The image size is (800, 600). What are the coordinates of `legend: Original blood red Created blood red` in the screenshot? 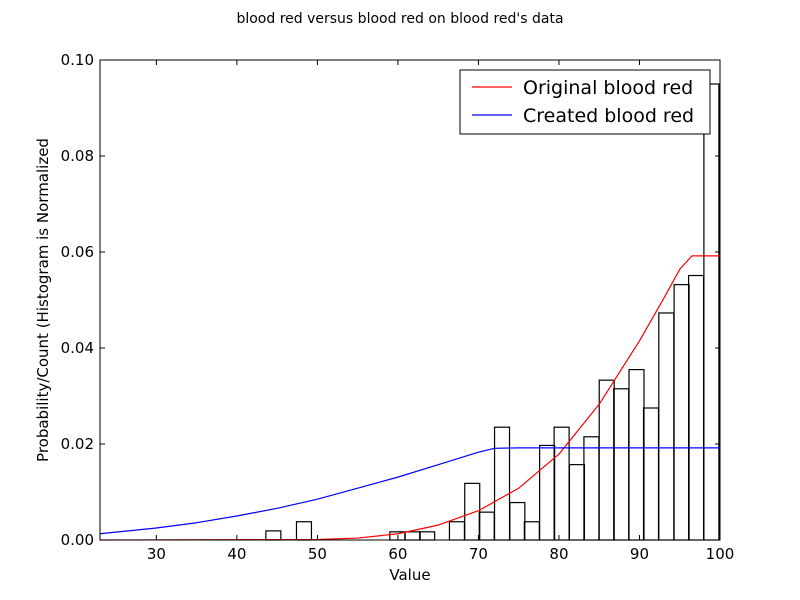 It's located at (585, 102).